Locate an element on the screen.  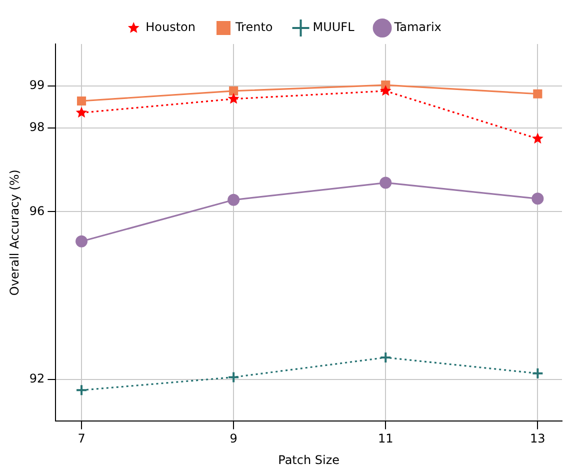
y-tick-label: 96 is located at coordinates (37, 211).